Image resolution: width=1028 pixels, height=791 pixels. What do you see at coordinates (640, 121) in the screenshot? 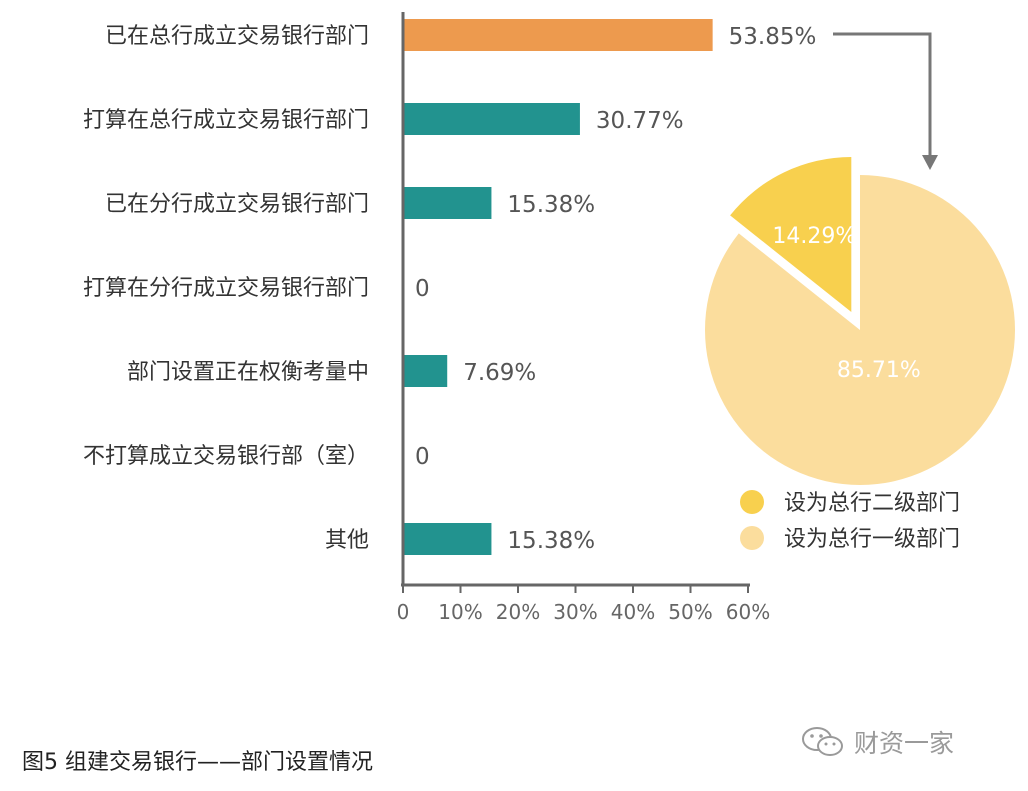
I see `bar-value-label: 30.77%` at bounding box center [640, 121].